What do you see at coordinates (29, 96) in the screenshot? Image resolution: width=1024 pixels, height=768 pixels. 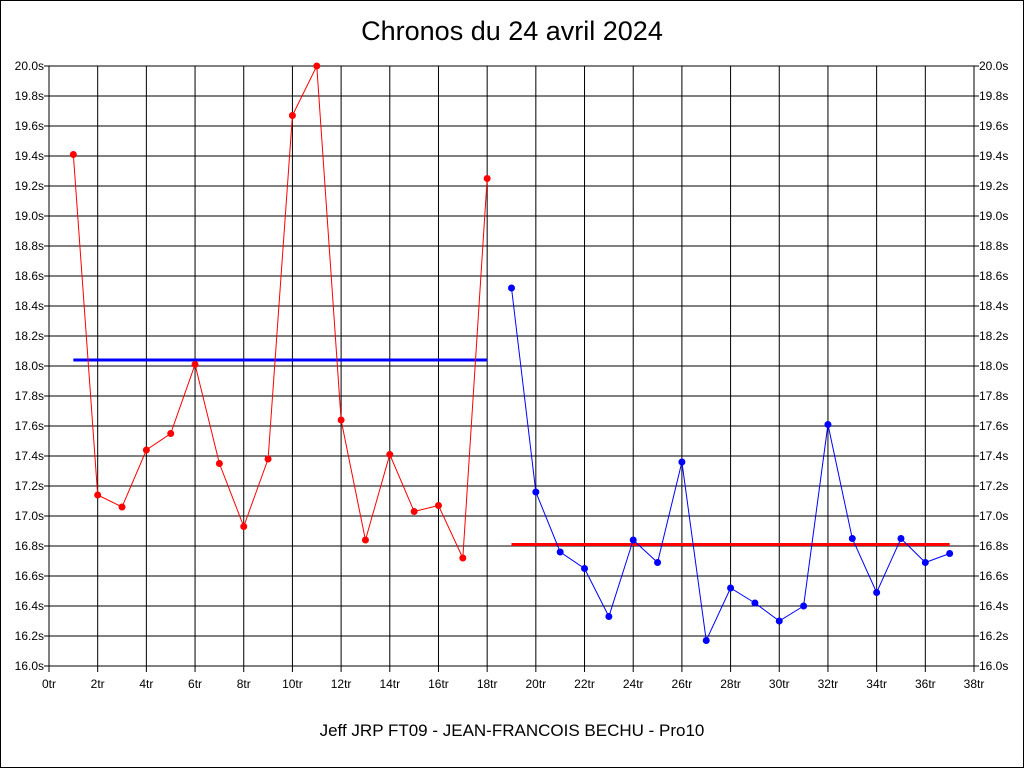 I see `y-tick-label-left: 19.8s` at bounding box center [29, 96].